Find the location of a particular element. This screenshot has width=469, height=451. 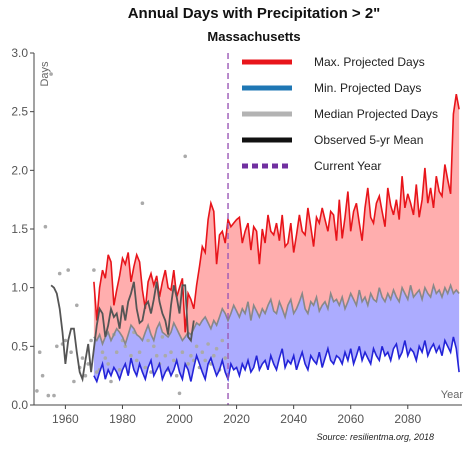

y-tick-label: 3.0 is located at coordinates (19, 53).